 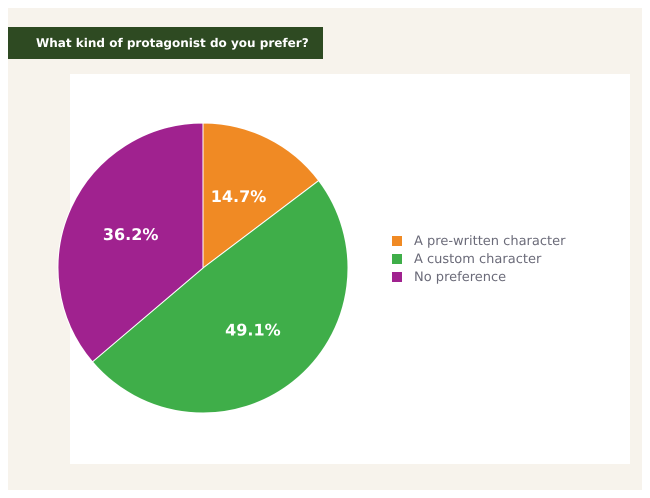 I want to click on legend-label: No preference, so click(x=460, y=277).